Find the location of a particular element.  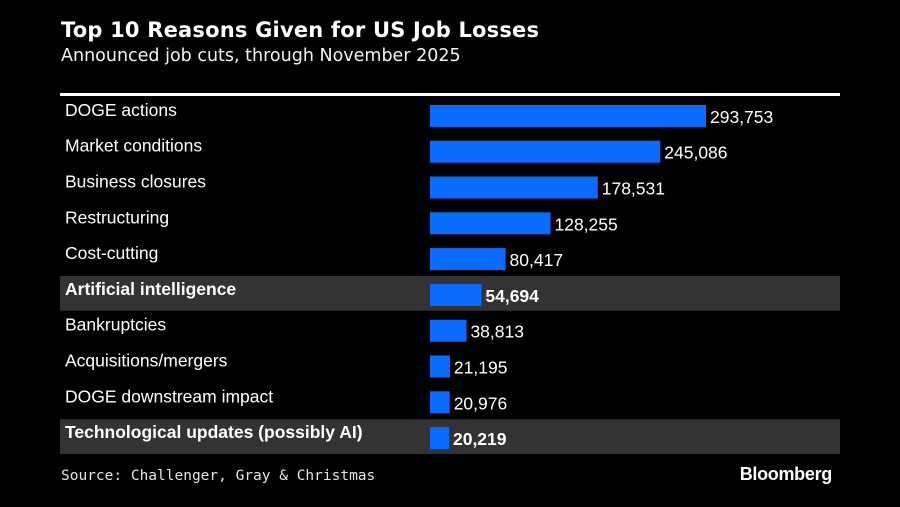

category-label: Artificial intelligence is located at coordinates (150, 289).